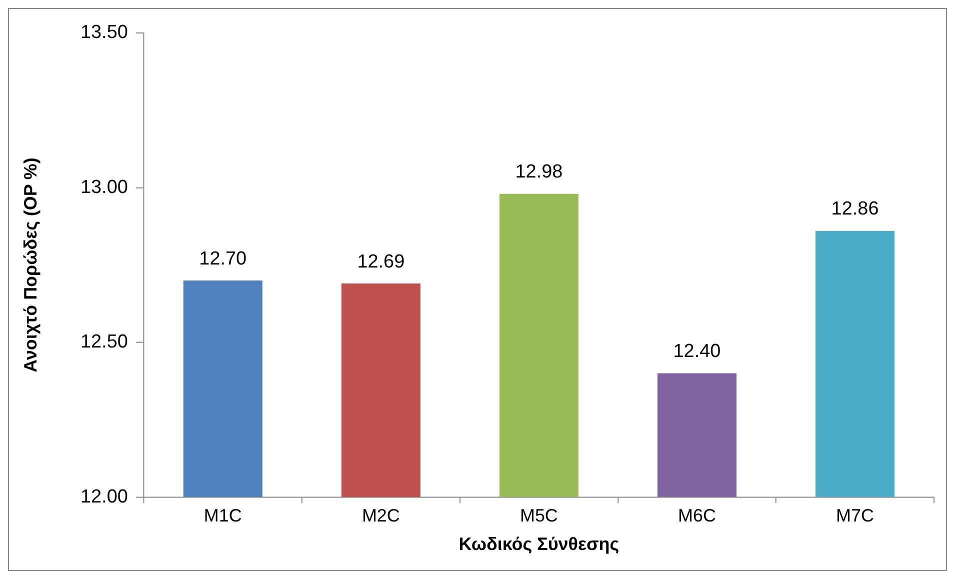  I want to click on data-label: 12.86, so click(855, 209).